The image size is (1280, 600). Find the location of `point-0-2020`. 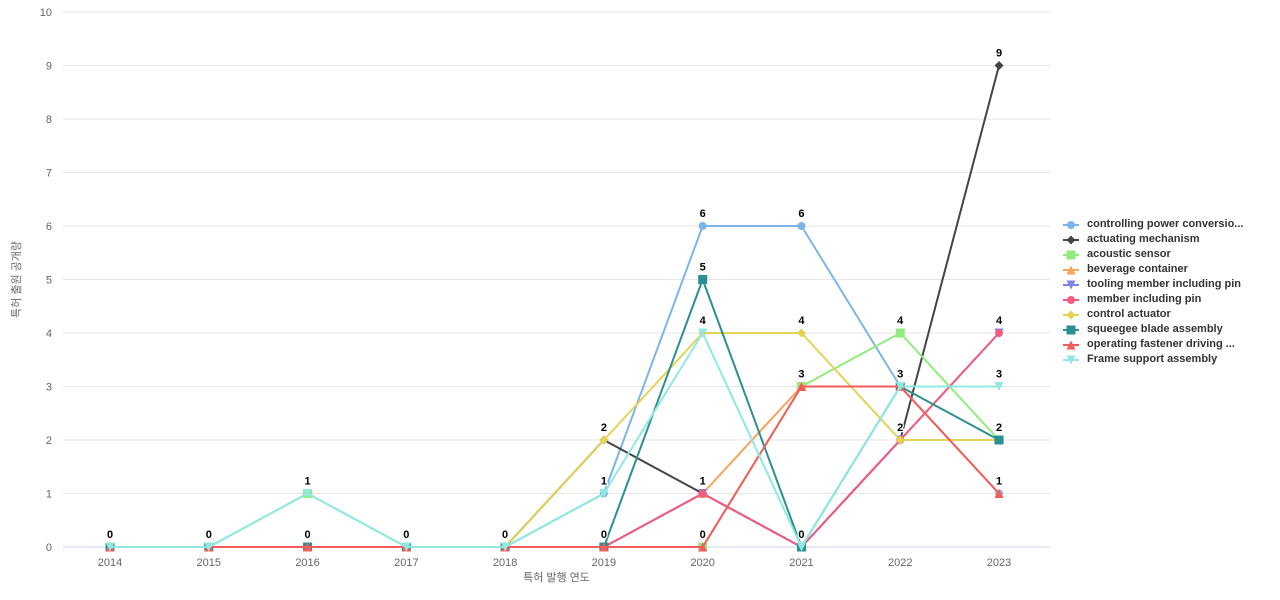

point-0-2020 is located at coordinates (702, 226).